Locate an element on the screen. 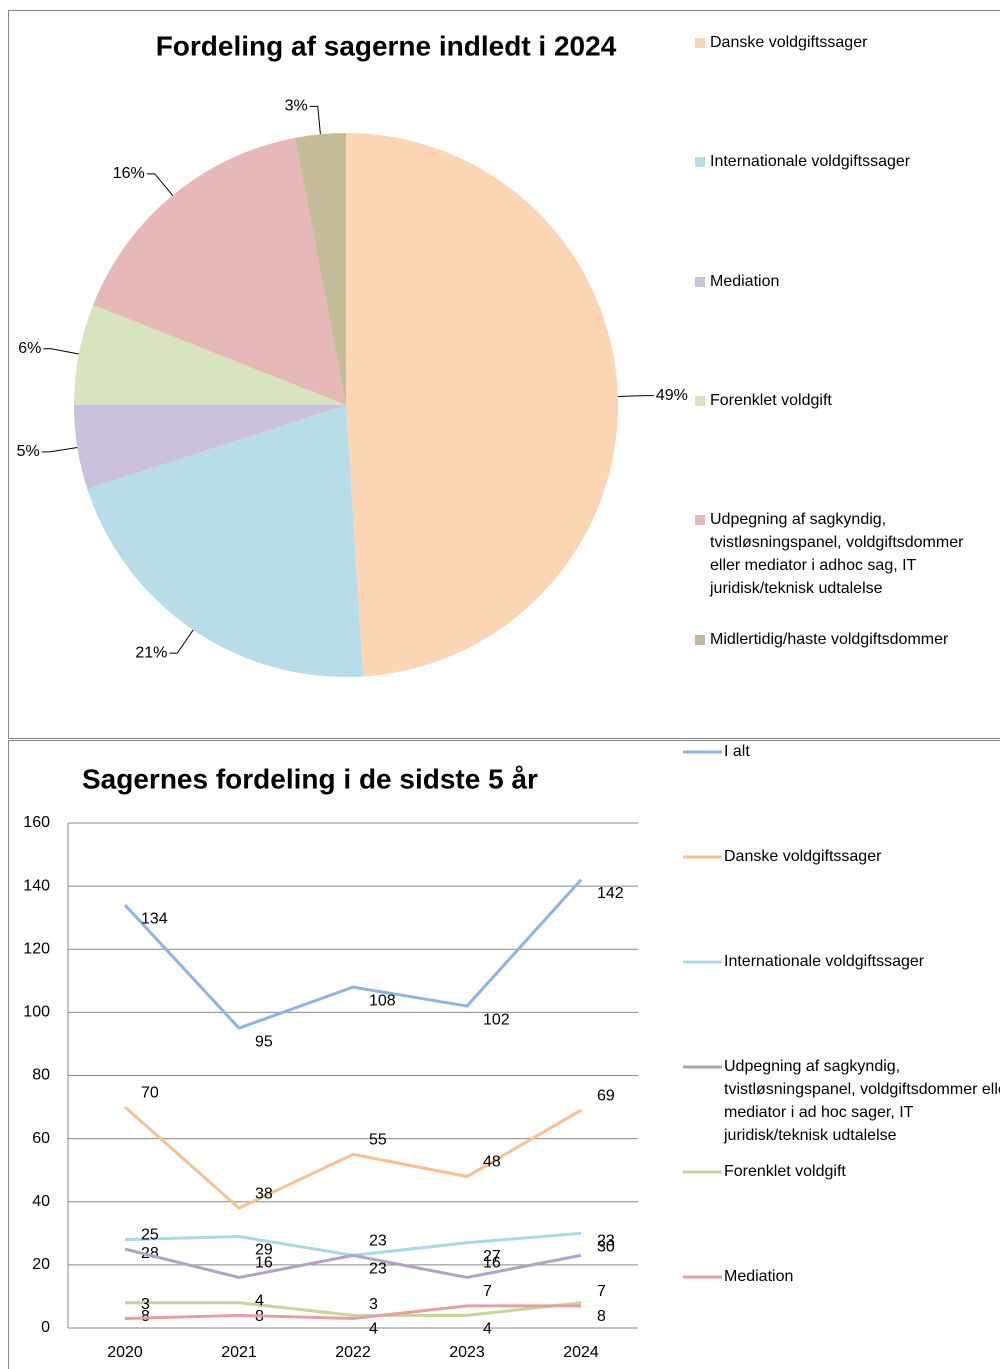 The image size is (1000, 1369). data-label: 21% is located at coordinates (151, 652).